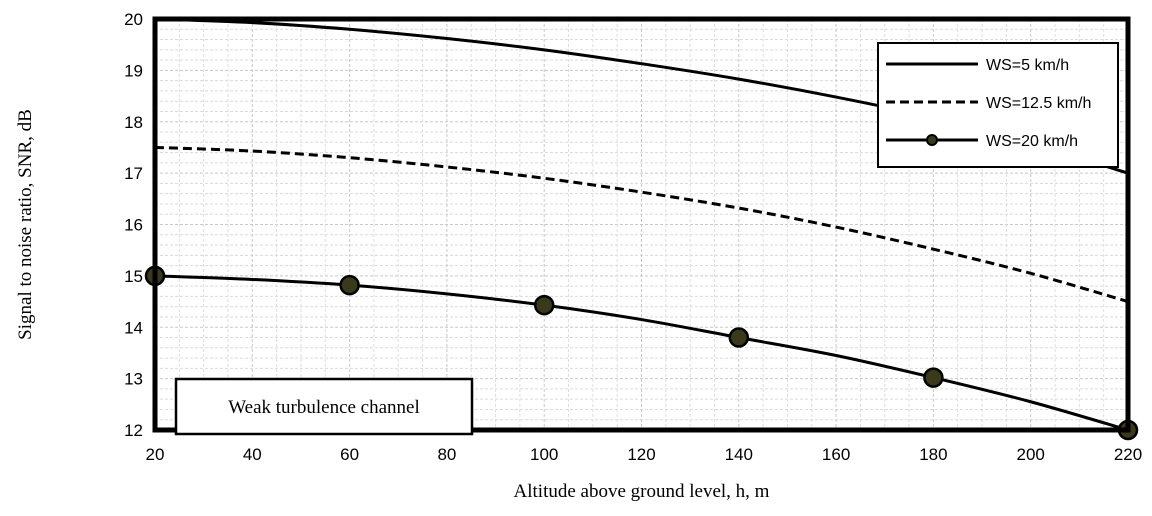 The height and width of the screenshot is (516, 1152). Describe the element at coordinates (1032, 141) in the screenshot. I see `legend-label-3: WS=20 km/h` at that location.